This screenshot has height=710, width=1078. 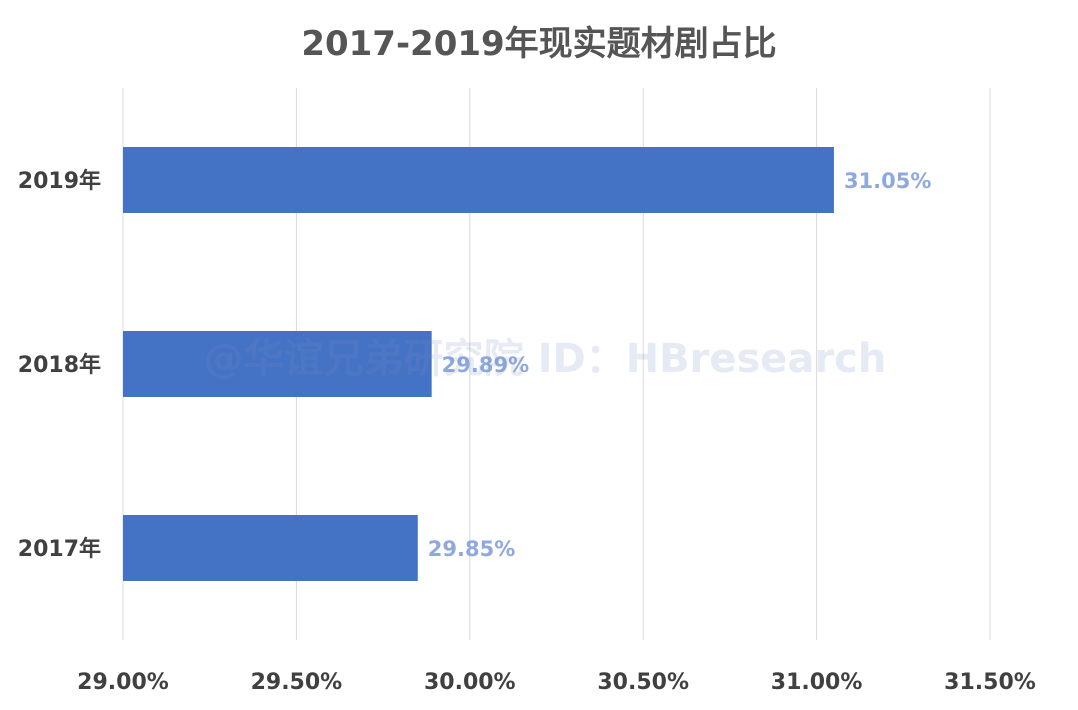 What do you see at coordinates (471, 549) in the screenshot?
I see `data-label: 29.85%` at bounding box center [471, 549].